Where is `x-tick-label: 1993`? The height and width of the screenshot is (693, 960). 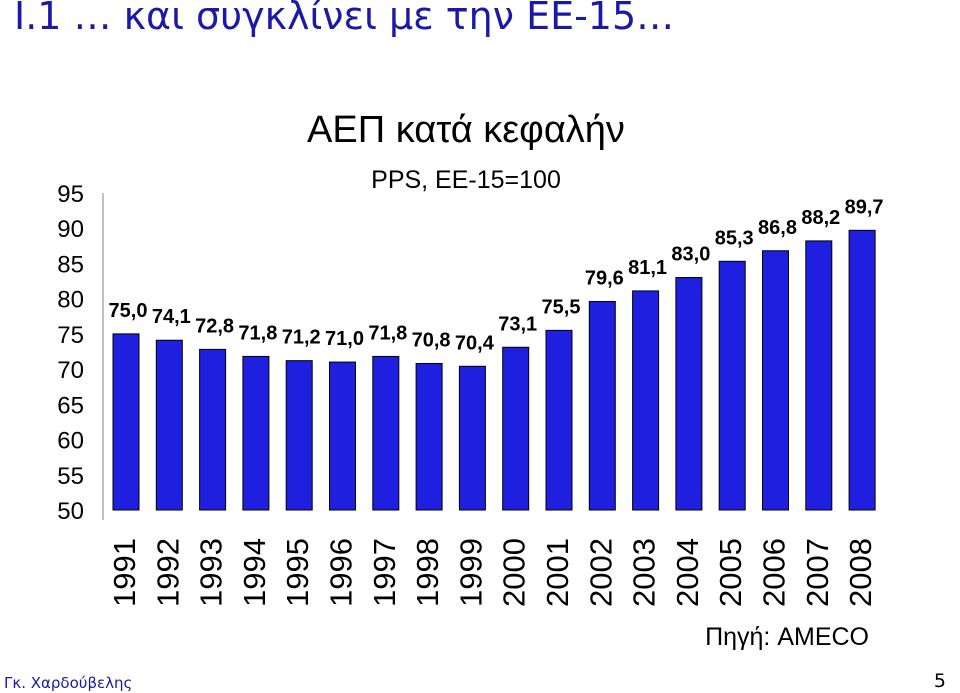 x-tick-label: 1993 is located at coordinates (211, 572).